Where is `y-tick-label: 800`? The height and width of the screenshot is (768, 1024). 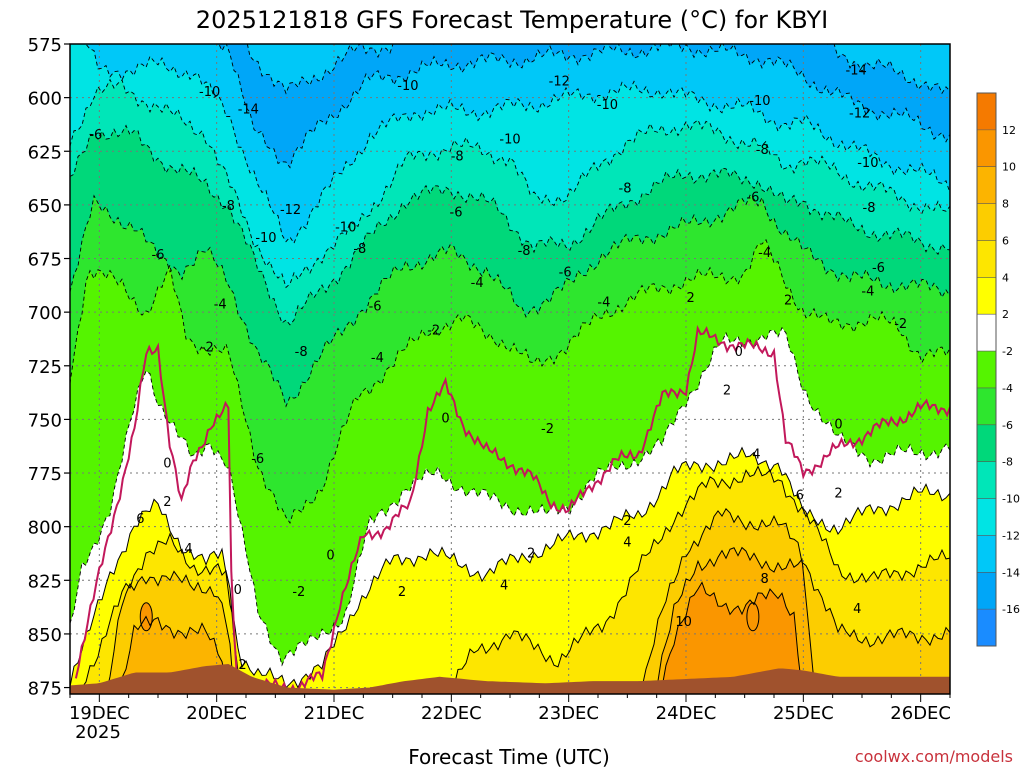 y-tick-label: 800 is located at coordinates (45, 528).